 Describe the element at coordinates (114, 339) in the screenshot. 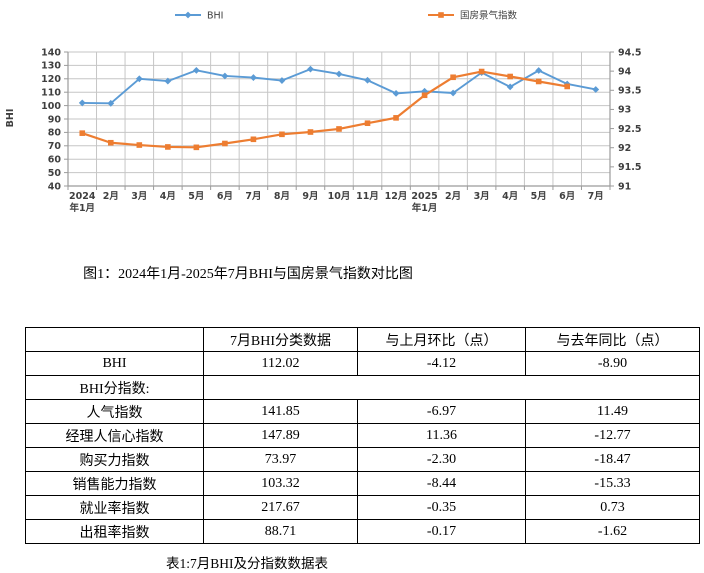

I see `table-header-cell` at that location.